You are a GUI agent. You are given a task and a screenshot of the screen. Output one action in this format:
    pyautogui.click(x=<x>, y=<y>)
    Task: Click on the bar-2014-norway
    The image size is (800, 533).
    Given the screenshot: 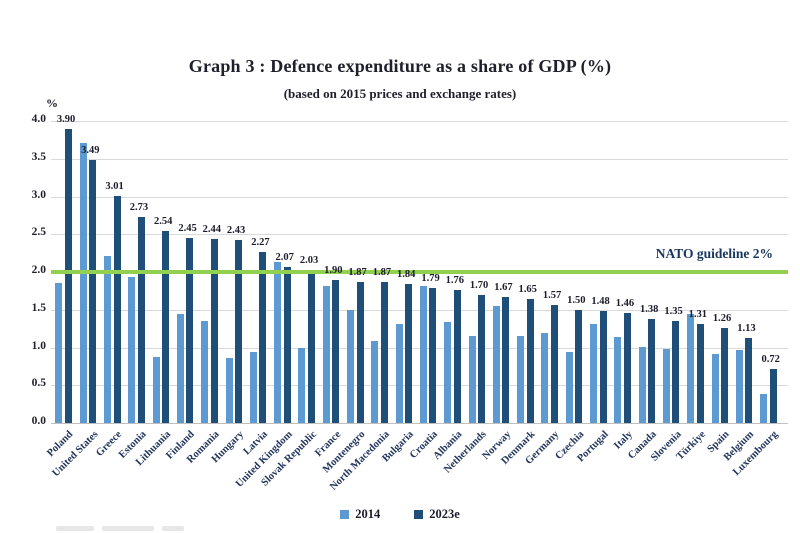 What is the action you would take?
    pyautogui.click(x=496, y=364)
    